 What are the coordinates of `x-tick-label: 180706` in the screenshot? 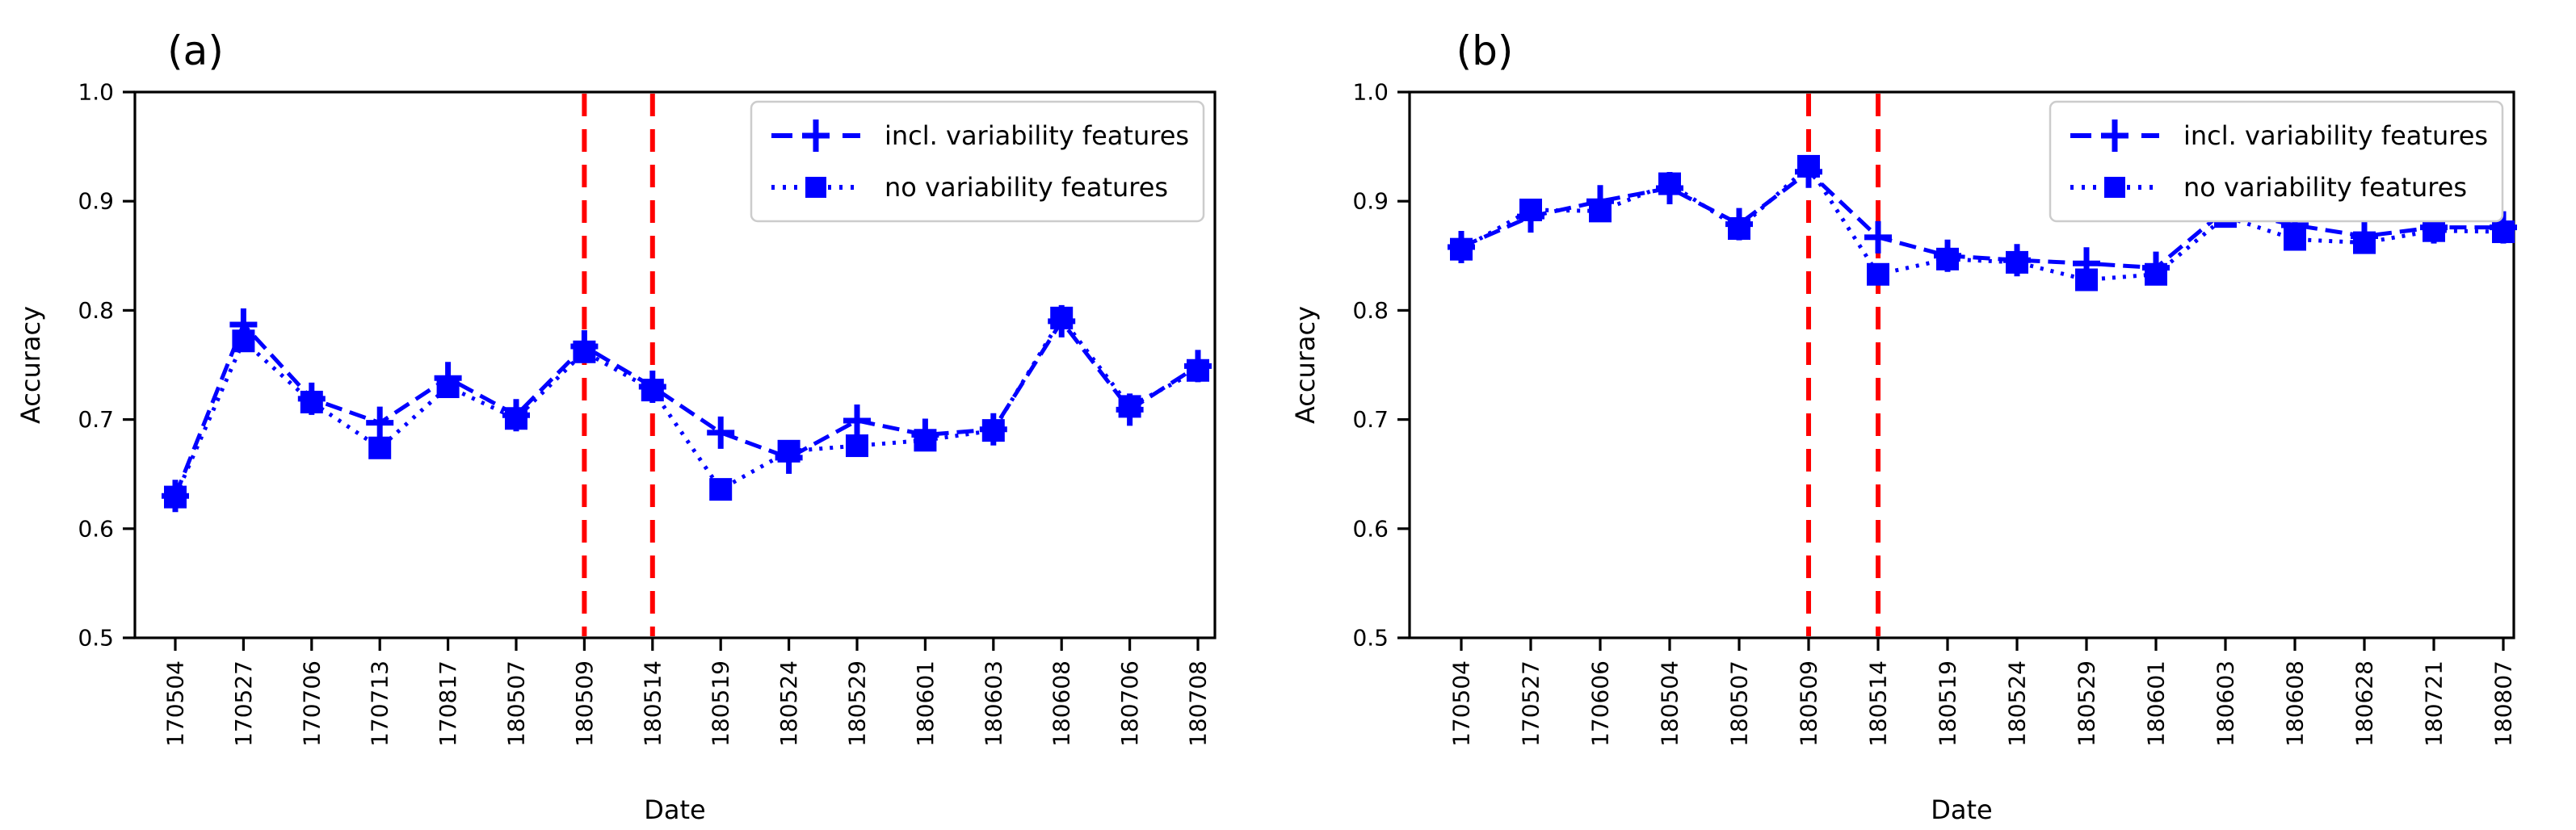 It's located at (1129, 703).